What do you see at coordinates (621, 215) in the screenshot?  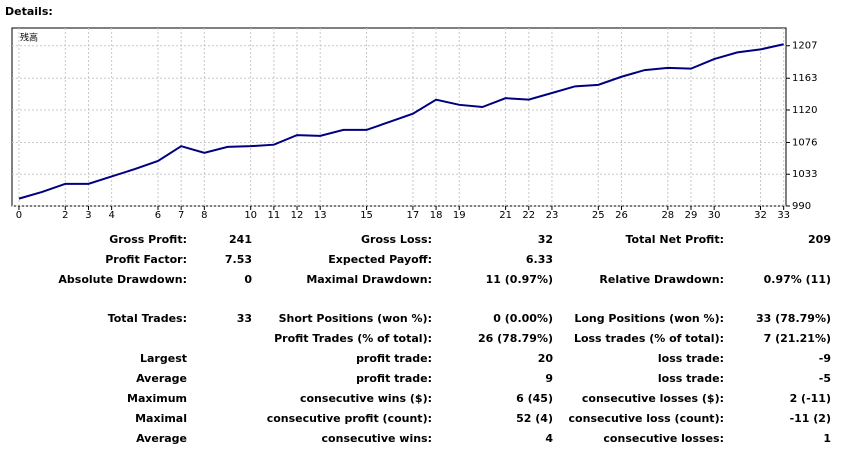 I see `x-tick-label: 26` at bounding box center [621, 215].